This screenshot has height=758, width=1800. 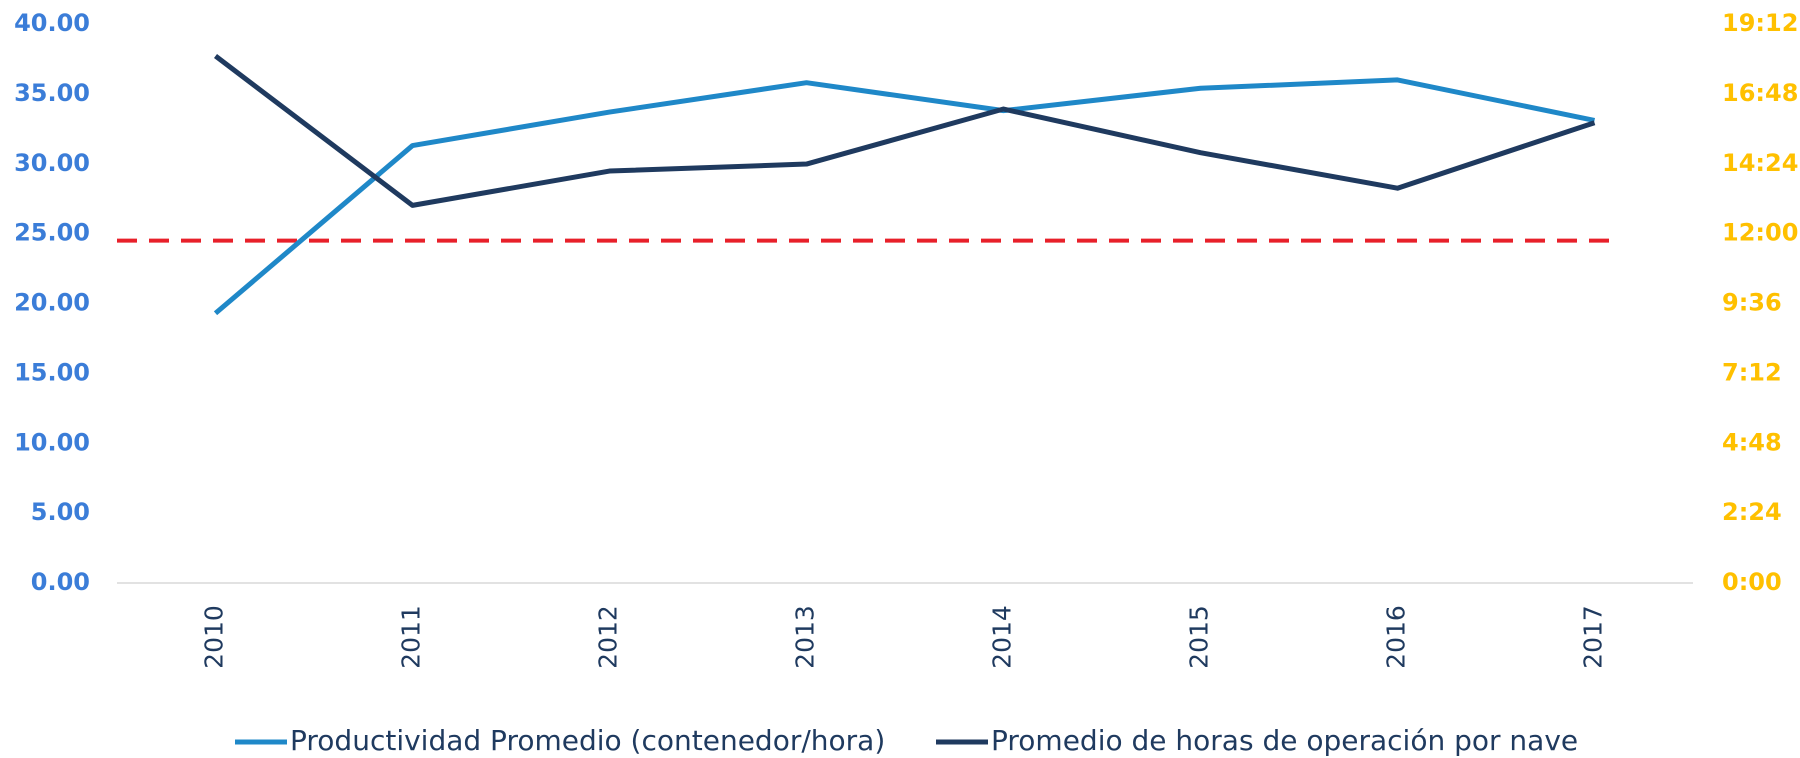 I want to click on legend-label: Promedio de horas de operación por nave, so click(x=1284, y=740).